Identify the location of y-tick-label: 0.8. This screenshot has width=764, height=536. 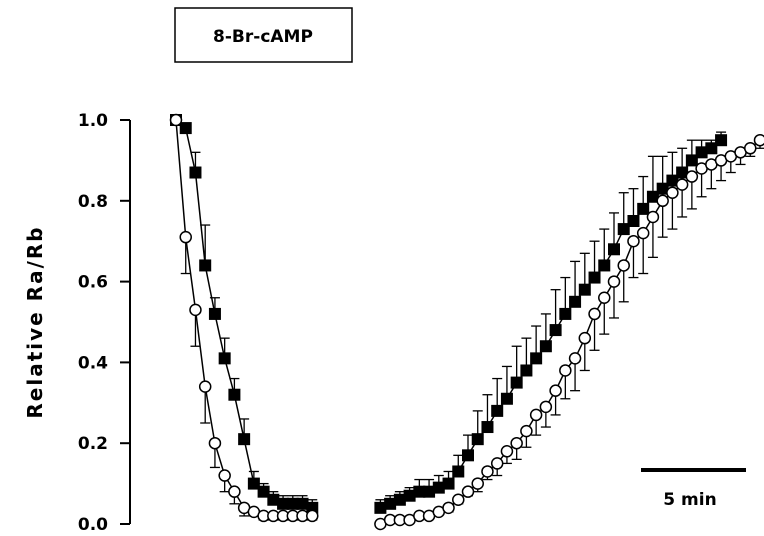
(93, 202).